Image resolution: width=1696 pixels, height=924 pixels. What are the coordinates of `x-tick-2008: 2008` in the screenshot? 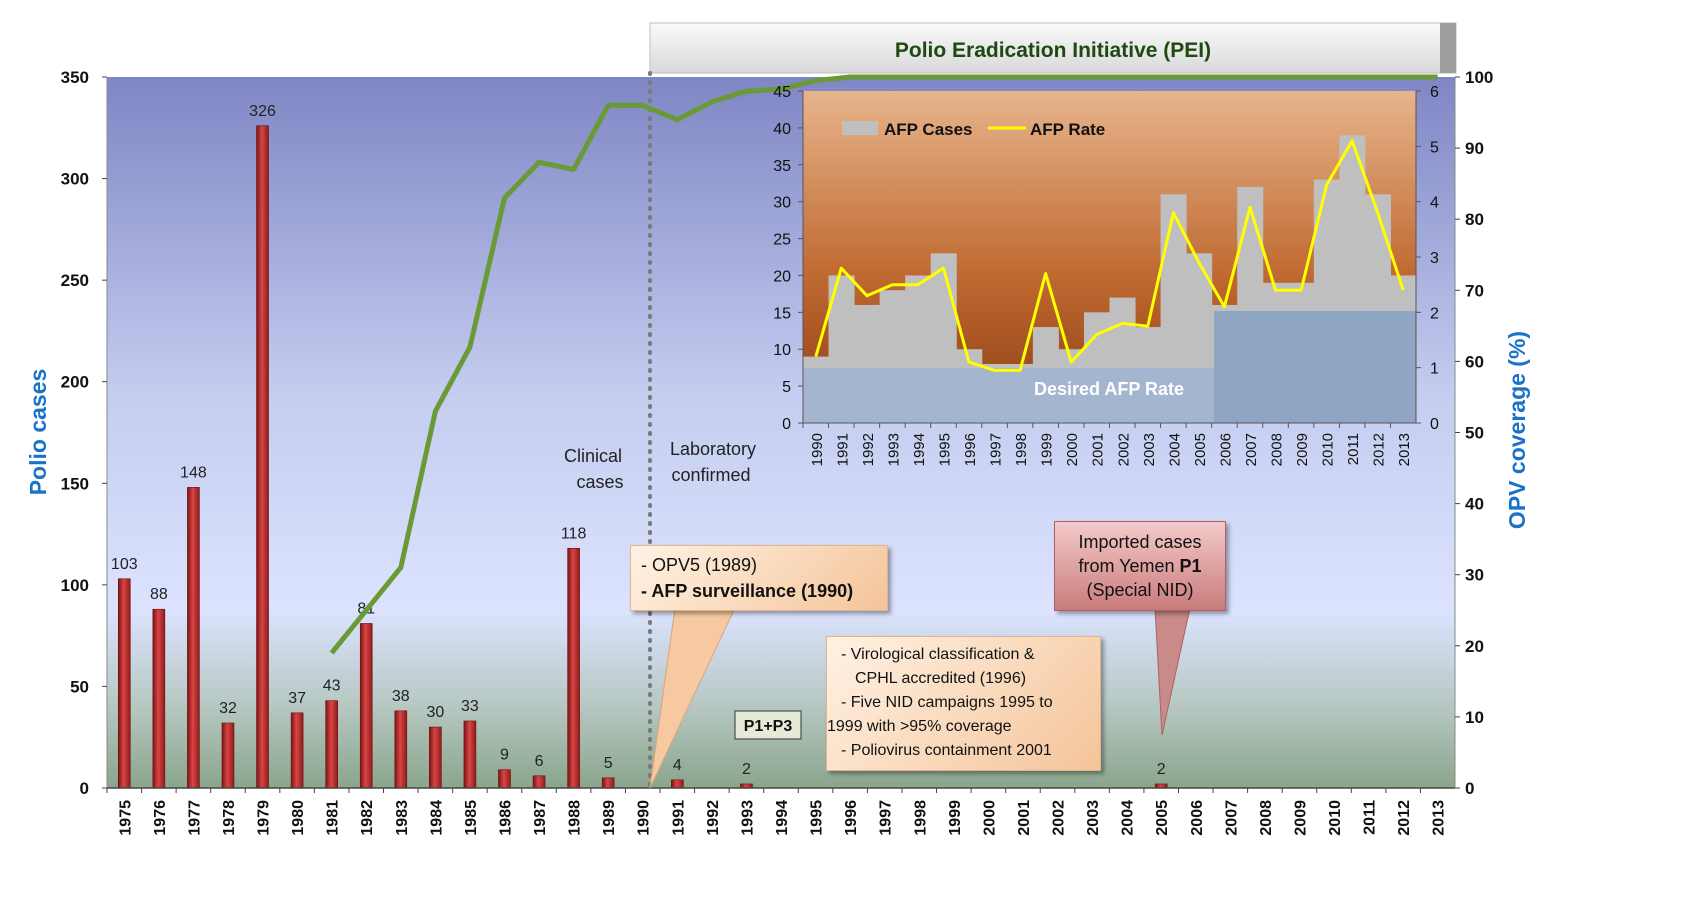 It's located at (1266, 818).